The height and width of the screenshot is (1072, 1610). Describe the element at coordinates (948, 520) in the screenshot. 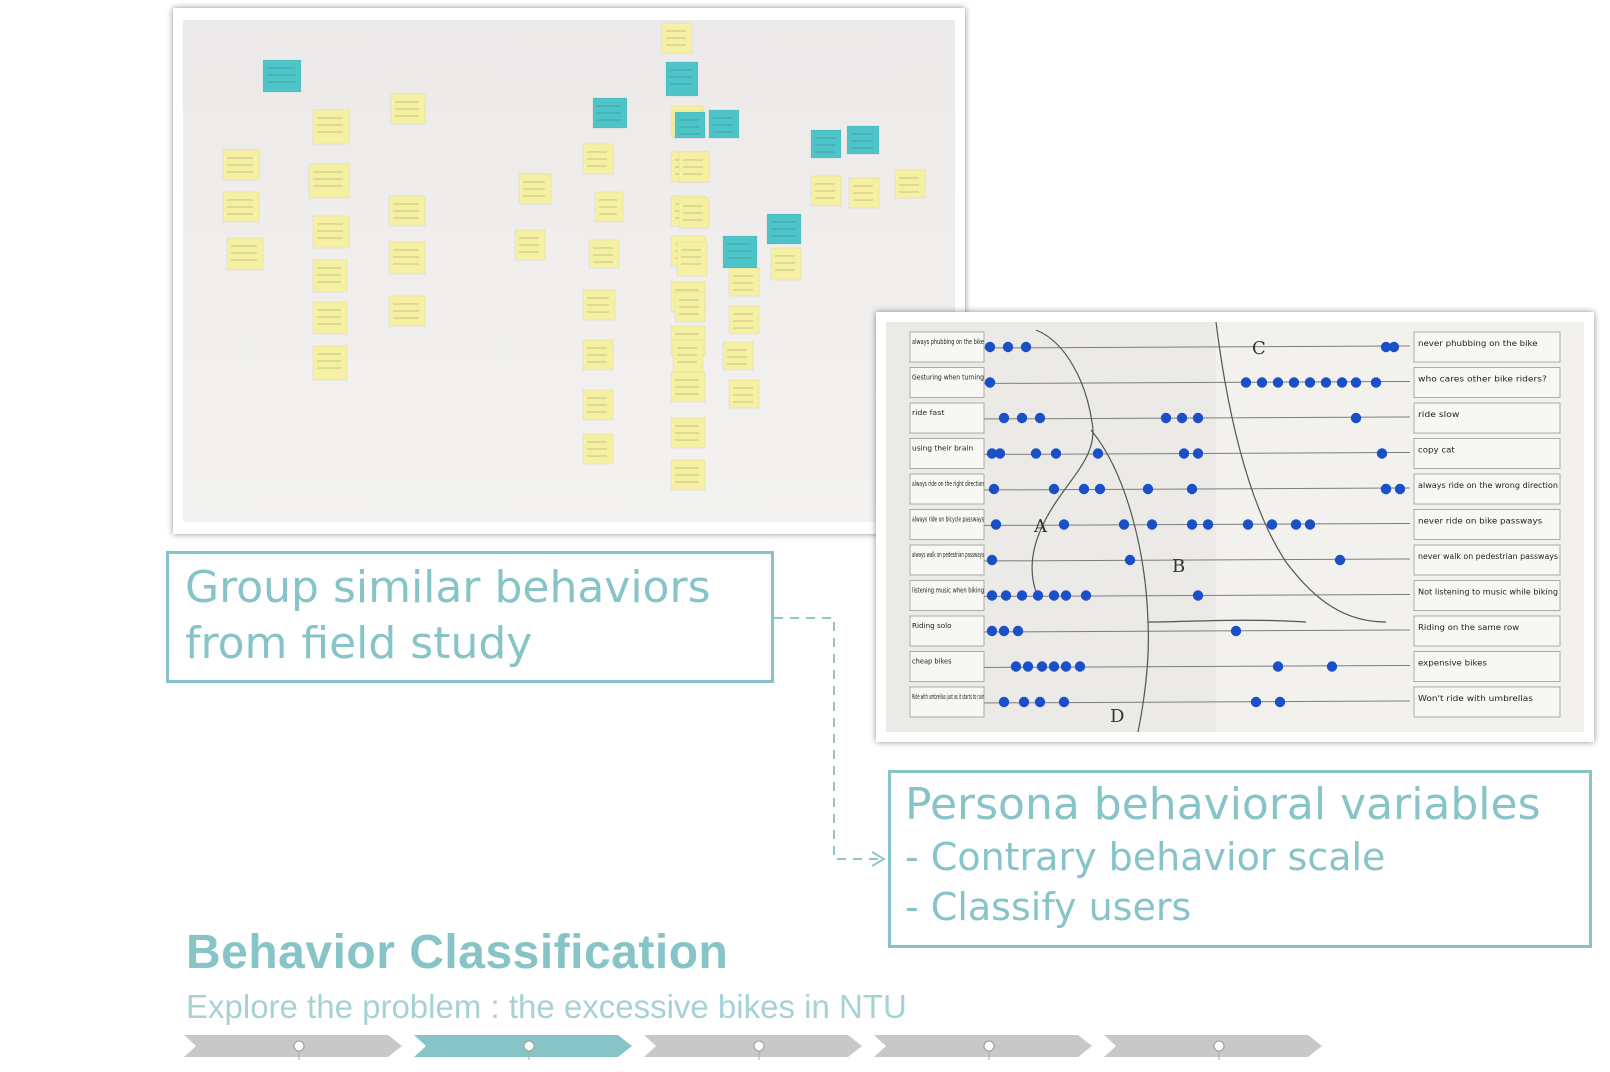

I see `left-scale-label: always ride on bicycle passways` at that location.